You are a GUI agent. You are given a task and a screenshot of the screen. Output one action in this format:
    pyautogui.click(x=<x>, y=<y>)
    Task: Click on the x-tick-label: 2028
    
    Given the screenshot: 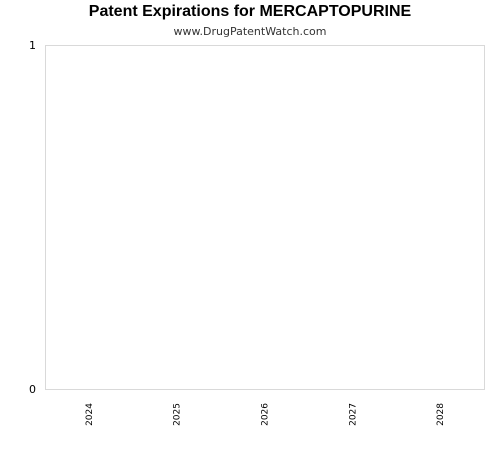 What is the action you would take?
    pyautogui.click(x=441, y=414)
    